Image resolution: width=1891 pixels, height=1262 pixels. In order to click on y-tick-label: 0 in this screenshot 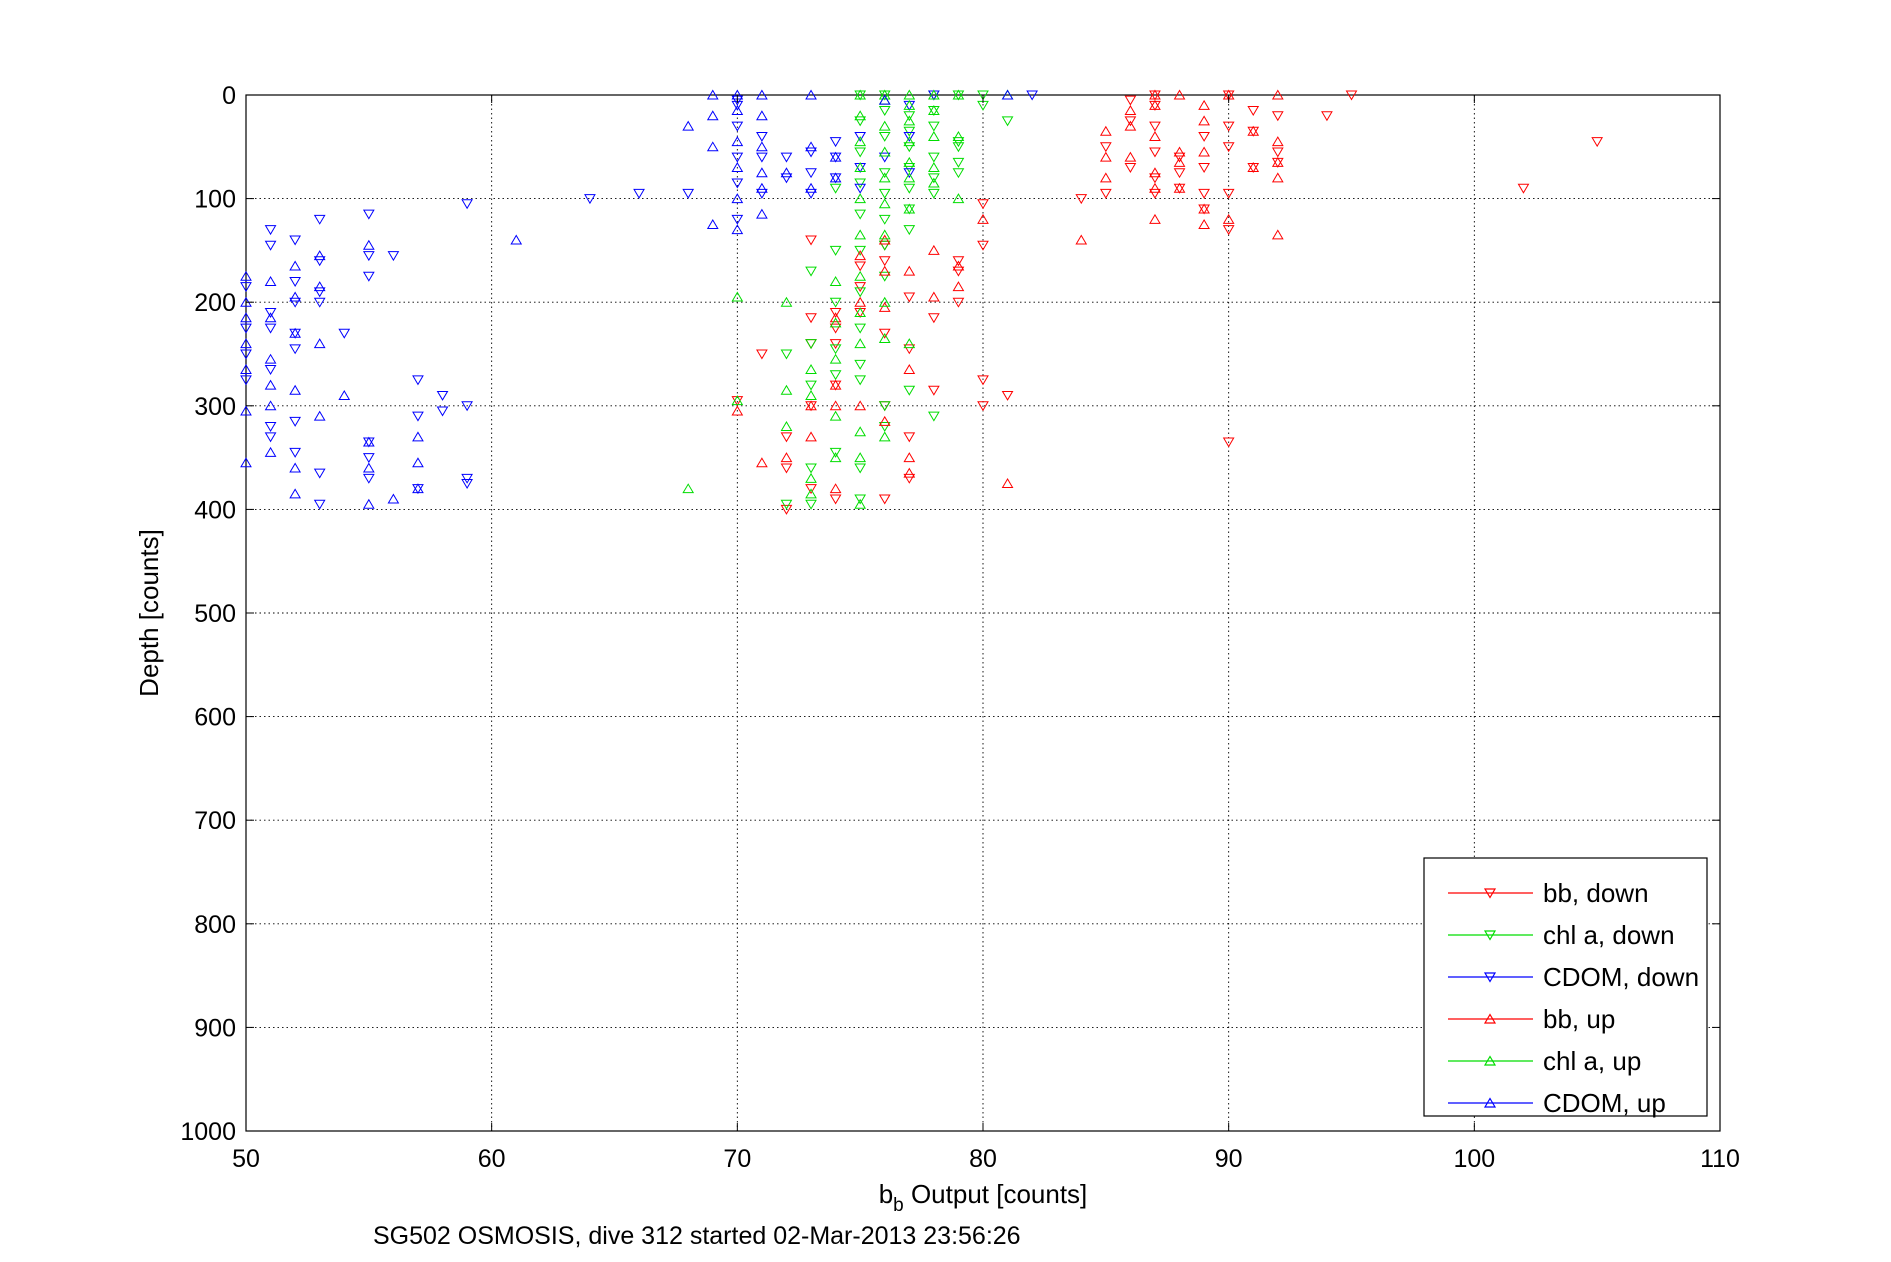, I will do `click(229, 96)`.